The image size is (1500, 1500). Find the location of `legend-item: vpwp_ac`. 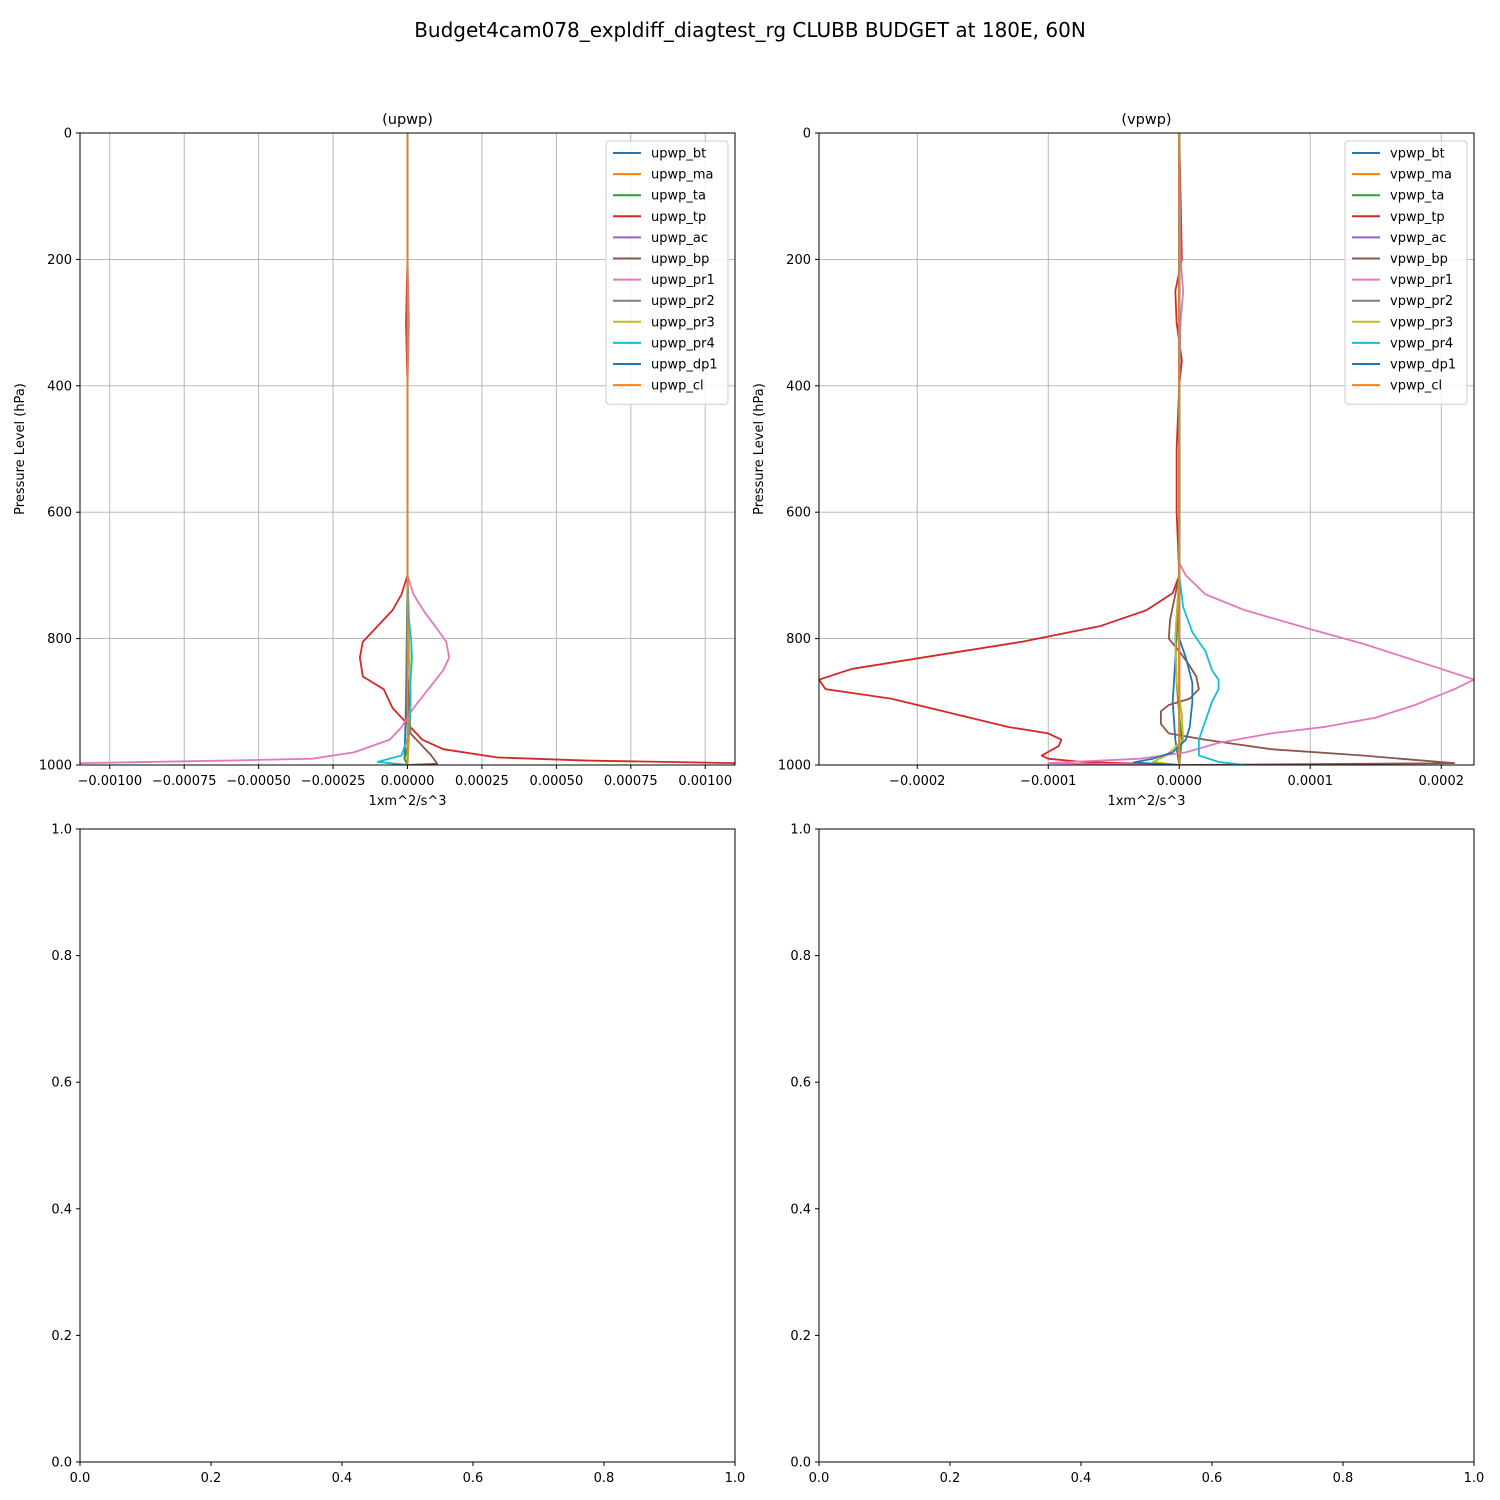

legend-item: vpwp_ac is located at coordinates (1399, 238).